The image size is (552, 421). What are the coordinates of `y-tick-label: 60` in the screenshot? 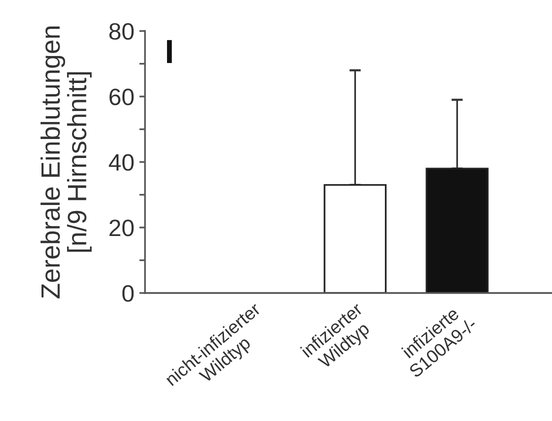 It's located at (122, 97).